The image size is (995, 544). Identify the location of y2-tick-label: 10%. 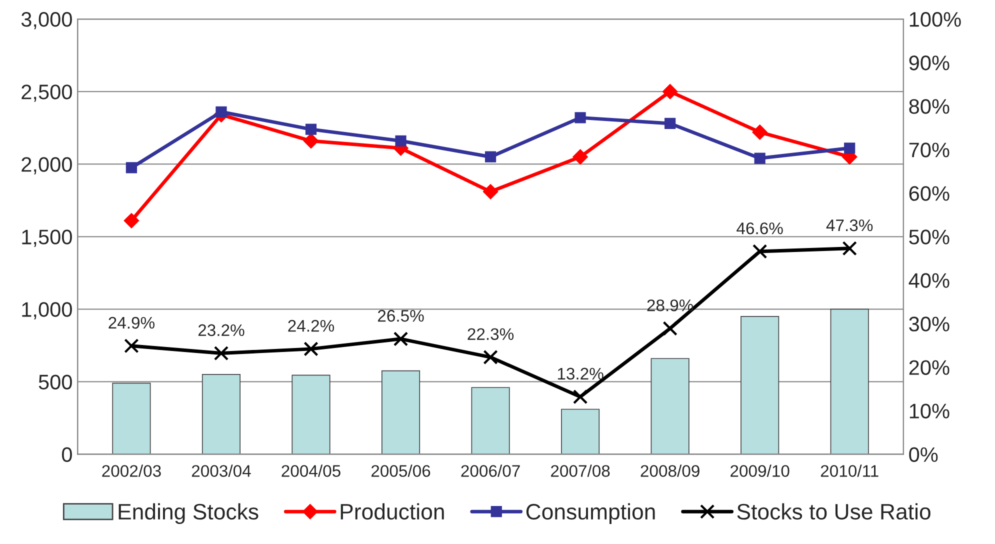
(930, 411).